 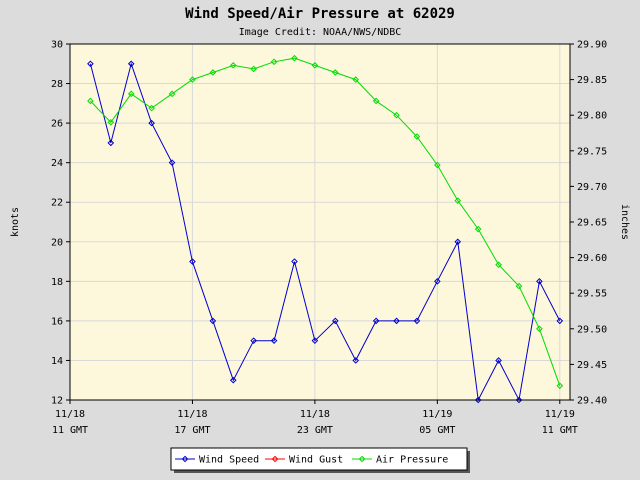 I want to click on legend: Wind Speed Wind Gust Air Pressure, so click(x=320, y=460).